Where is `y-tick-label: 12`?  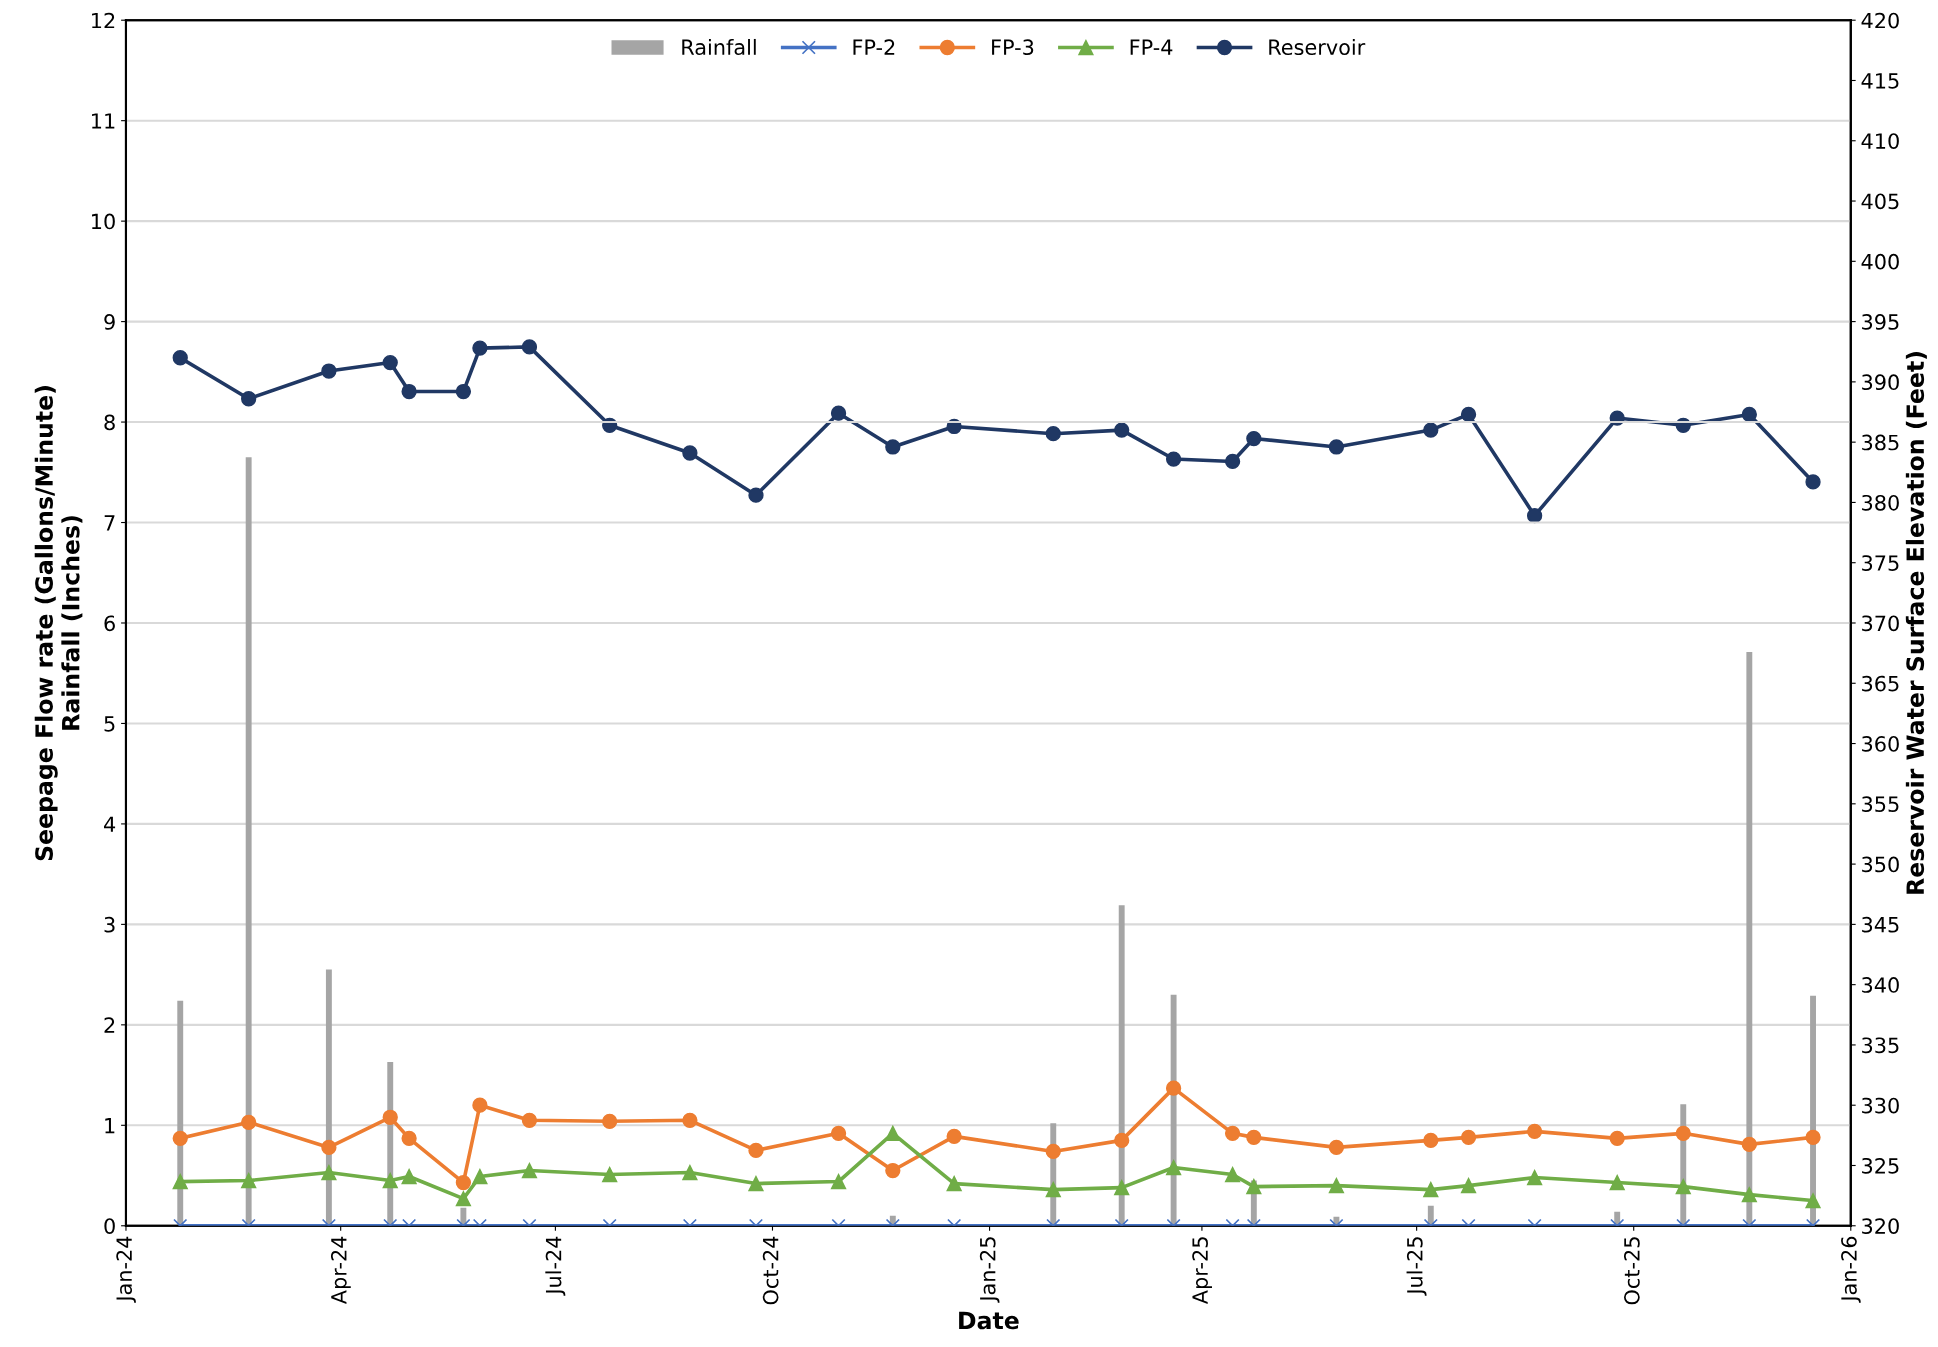
y-tick-label: 12 is located at coordinates (103, 20).